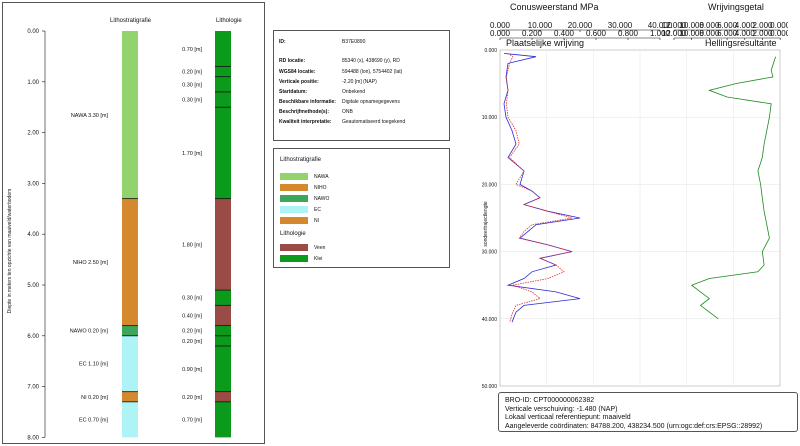 This screenshot has width=800, height=446. I want to click on sleeve-axis-tick-label: 0.000, so click(500, 33).